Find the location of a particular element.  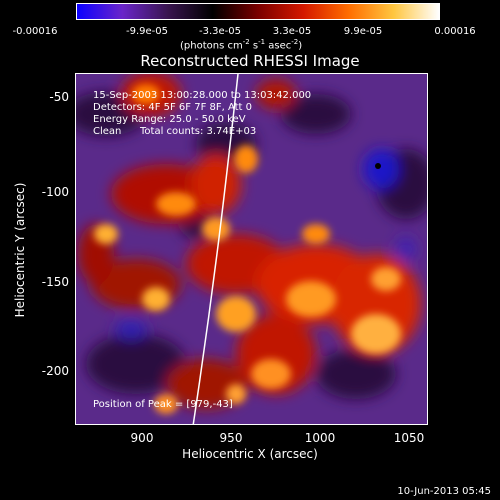

colorbar-tick: 9.9e-05 is located at coordinates (363, 31).